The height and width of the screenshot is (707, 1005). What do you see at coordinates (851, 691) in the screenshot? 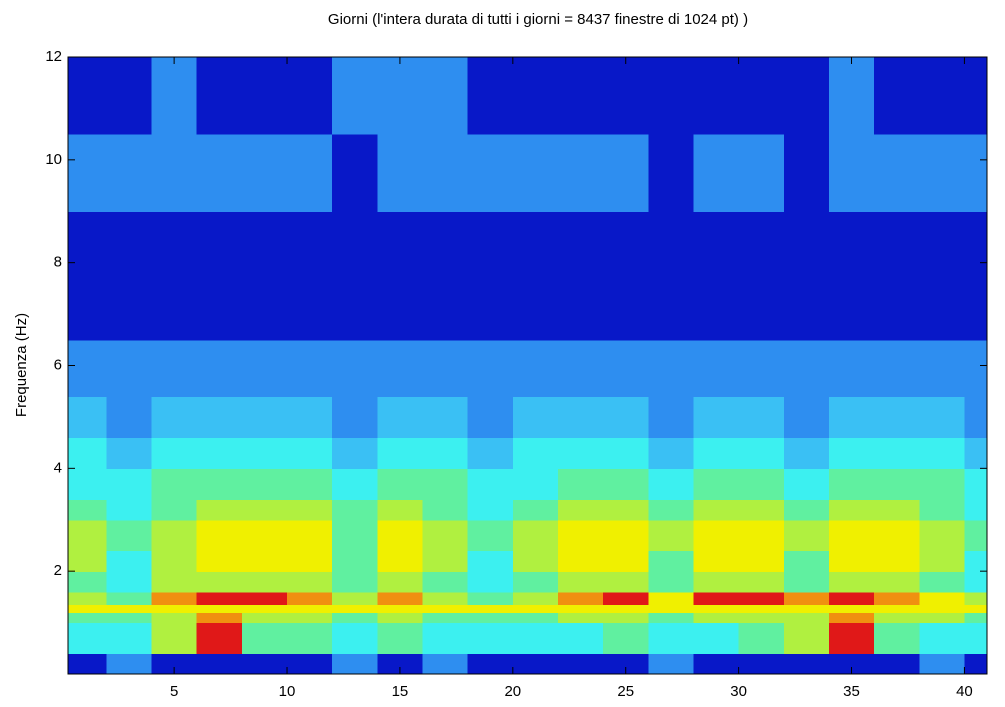
I see `x-tick-label: 35` at bounding box center [851, 691].